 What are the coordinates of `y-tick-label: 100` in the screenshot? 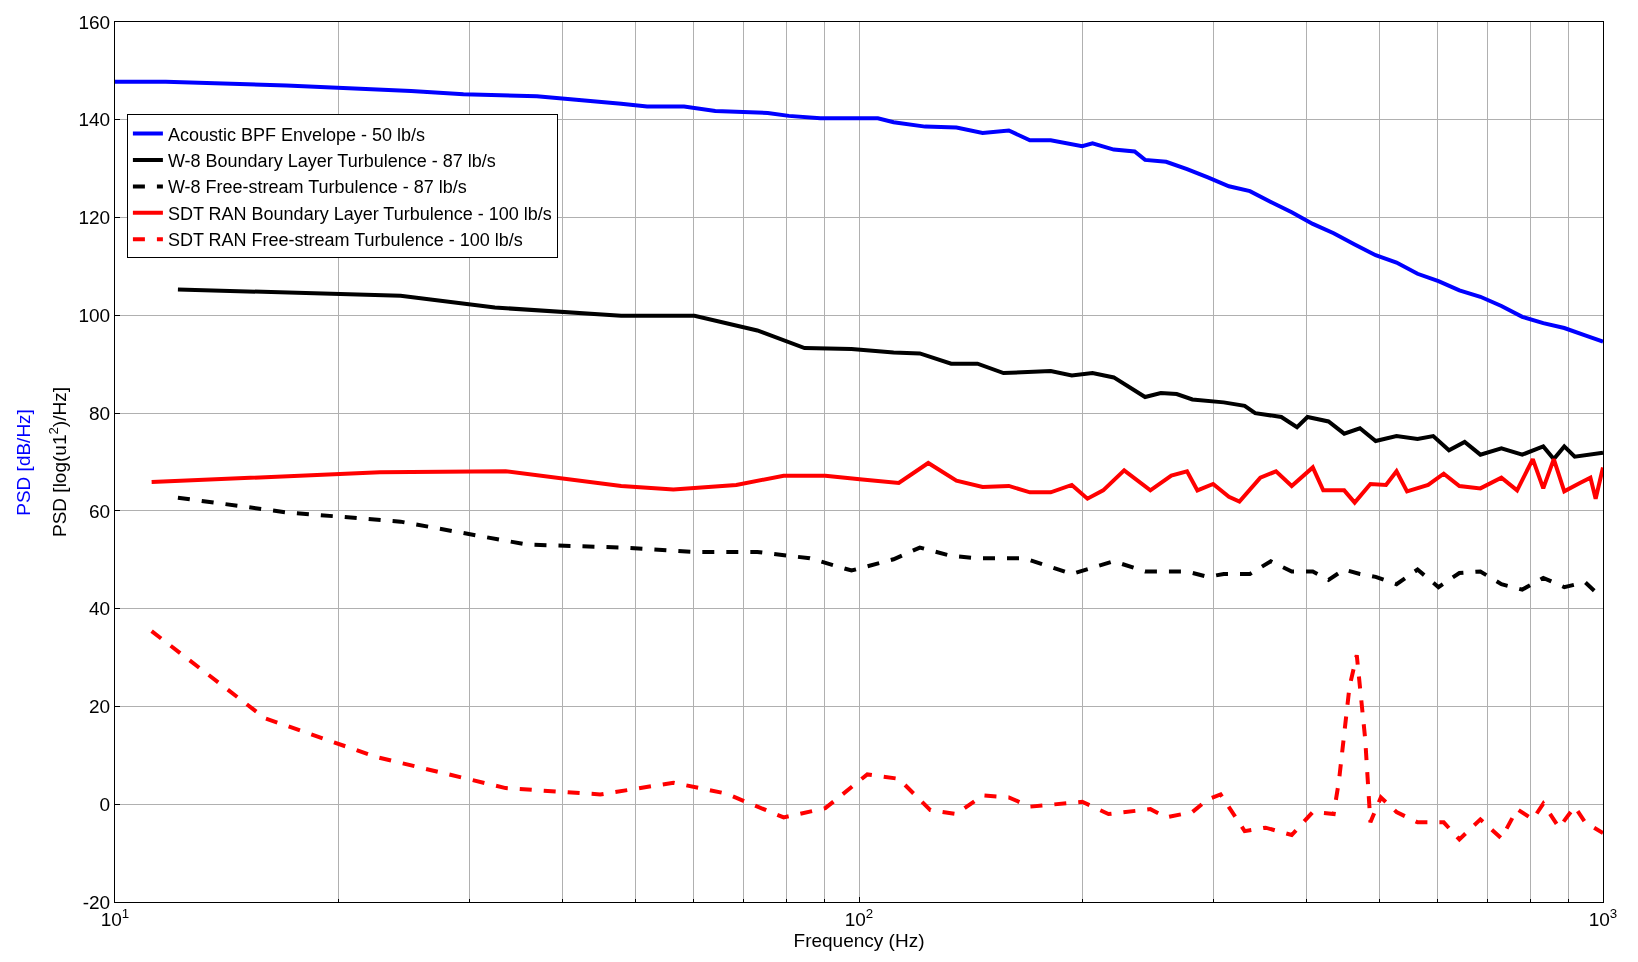 It's located at (94, 315).